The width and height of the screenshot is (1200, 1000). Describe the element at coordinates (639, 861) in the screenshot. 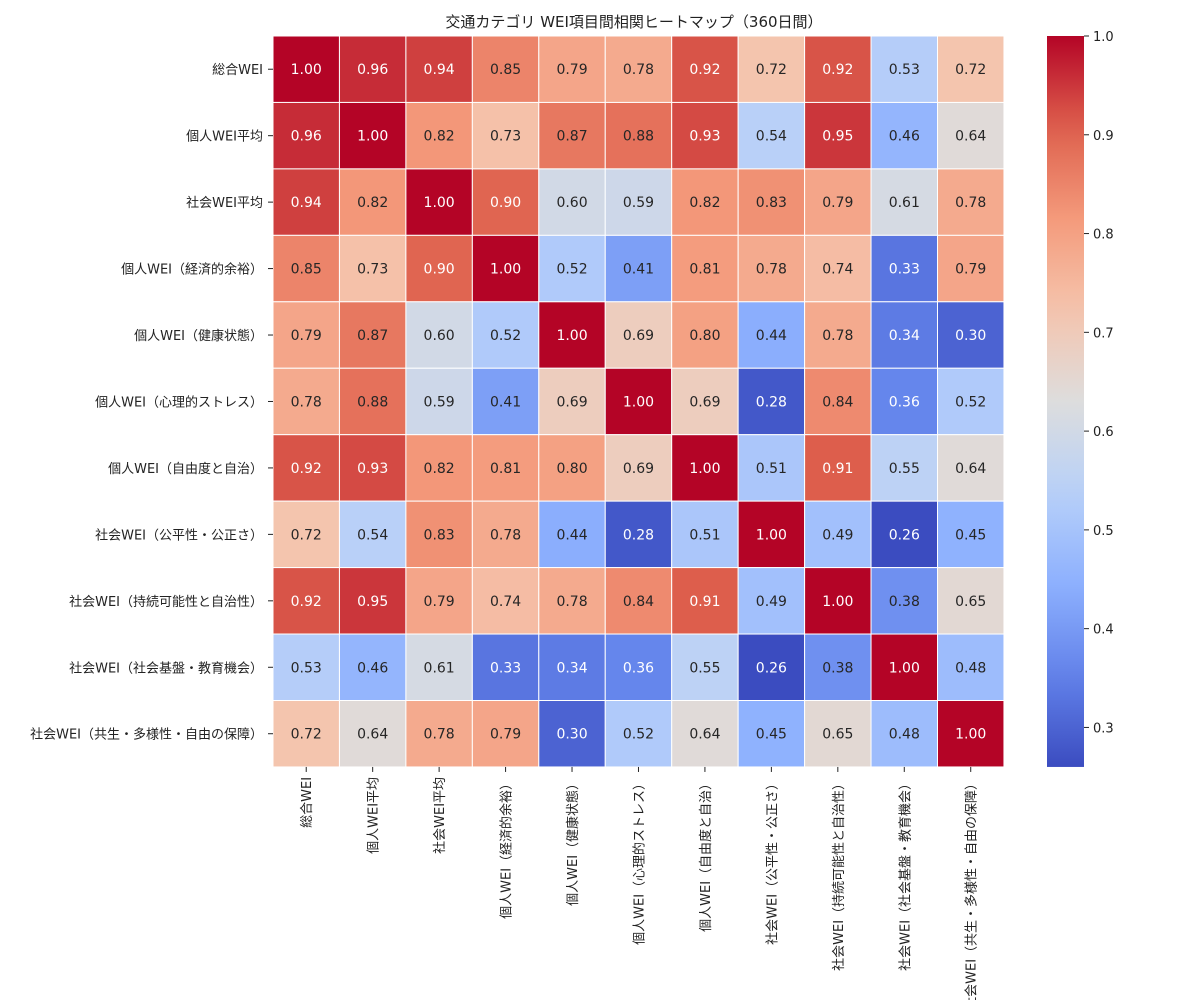

I see `x-tick-label: 個人WEI（心理的ストレス）` at that location.